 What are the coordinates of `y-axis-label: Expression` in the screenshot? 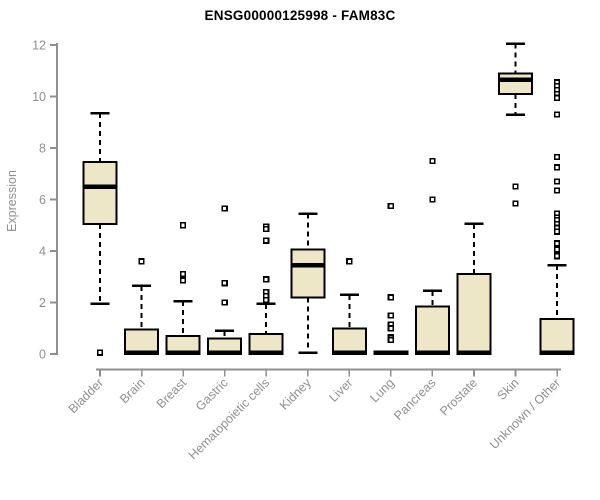 It's located at (12, 201).